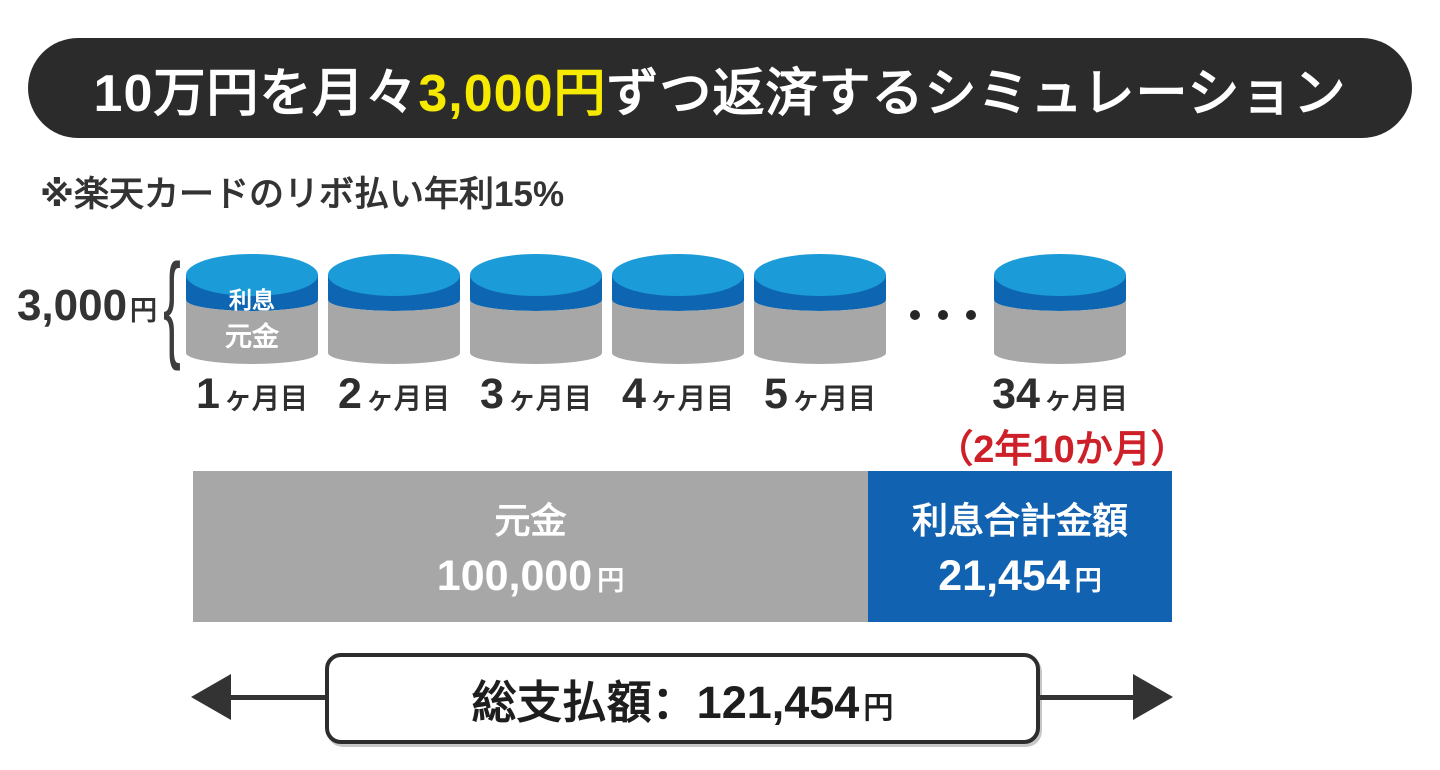 Image resolution: width=1440 pixels, height=770 pixels. I want to click on month-number: 2, so click(350, 394).